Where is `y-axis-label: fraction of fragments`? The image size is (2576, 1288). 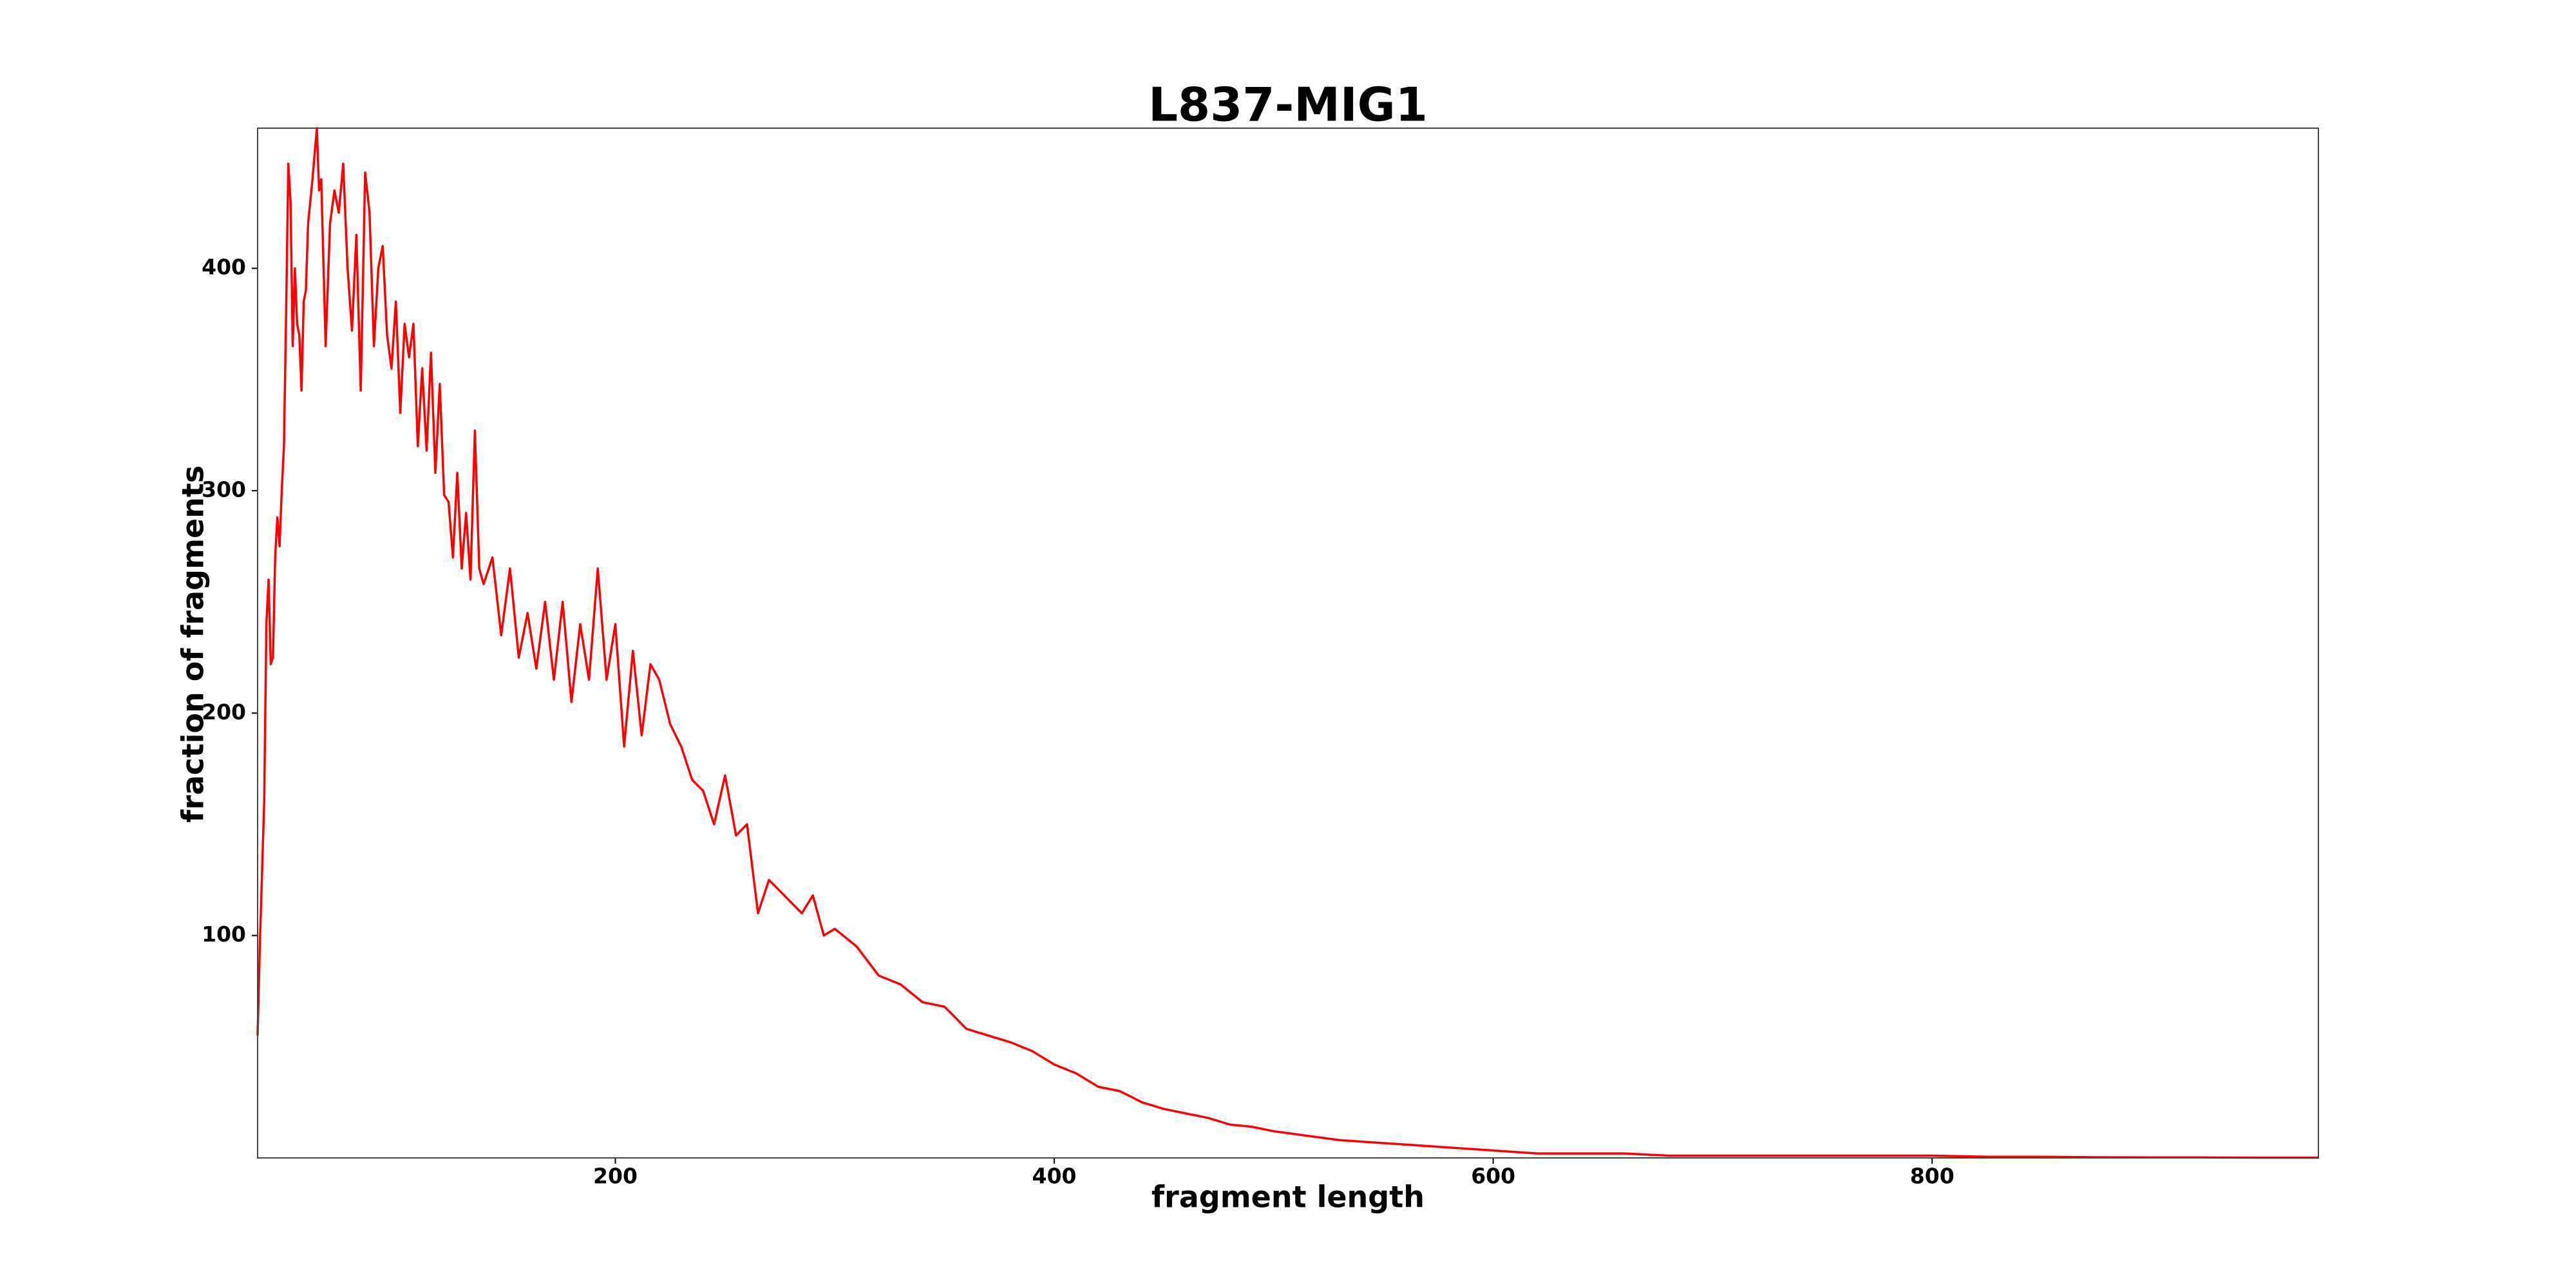
y-axis-label: fraction of fragments is located at coordinates (193, 644).